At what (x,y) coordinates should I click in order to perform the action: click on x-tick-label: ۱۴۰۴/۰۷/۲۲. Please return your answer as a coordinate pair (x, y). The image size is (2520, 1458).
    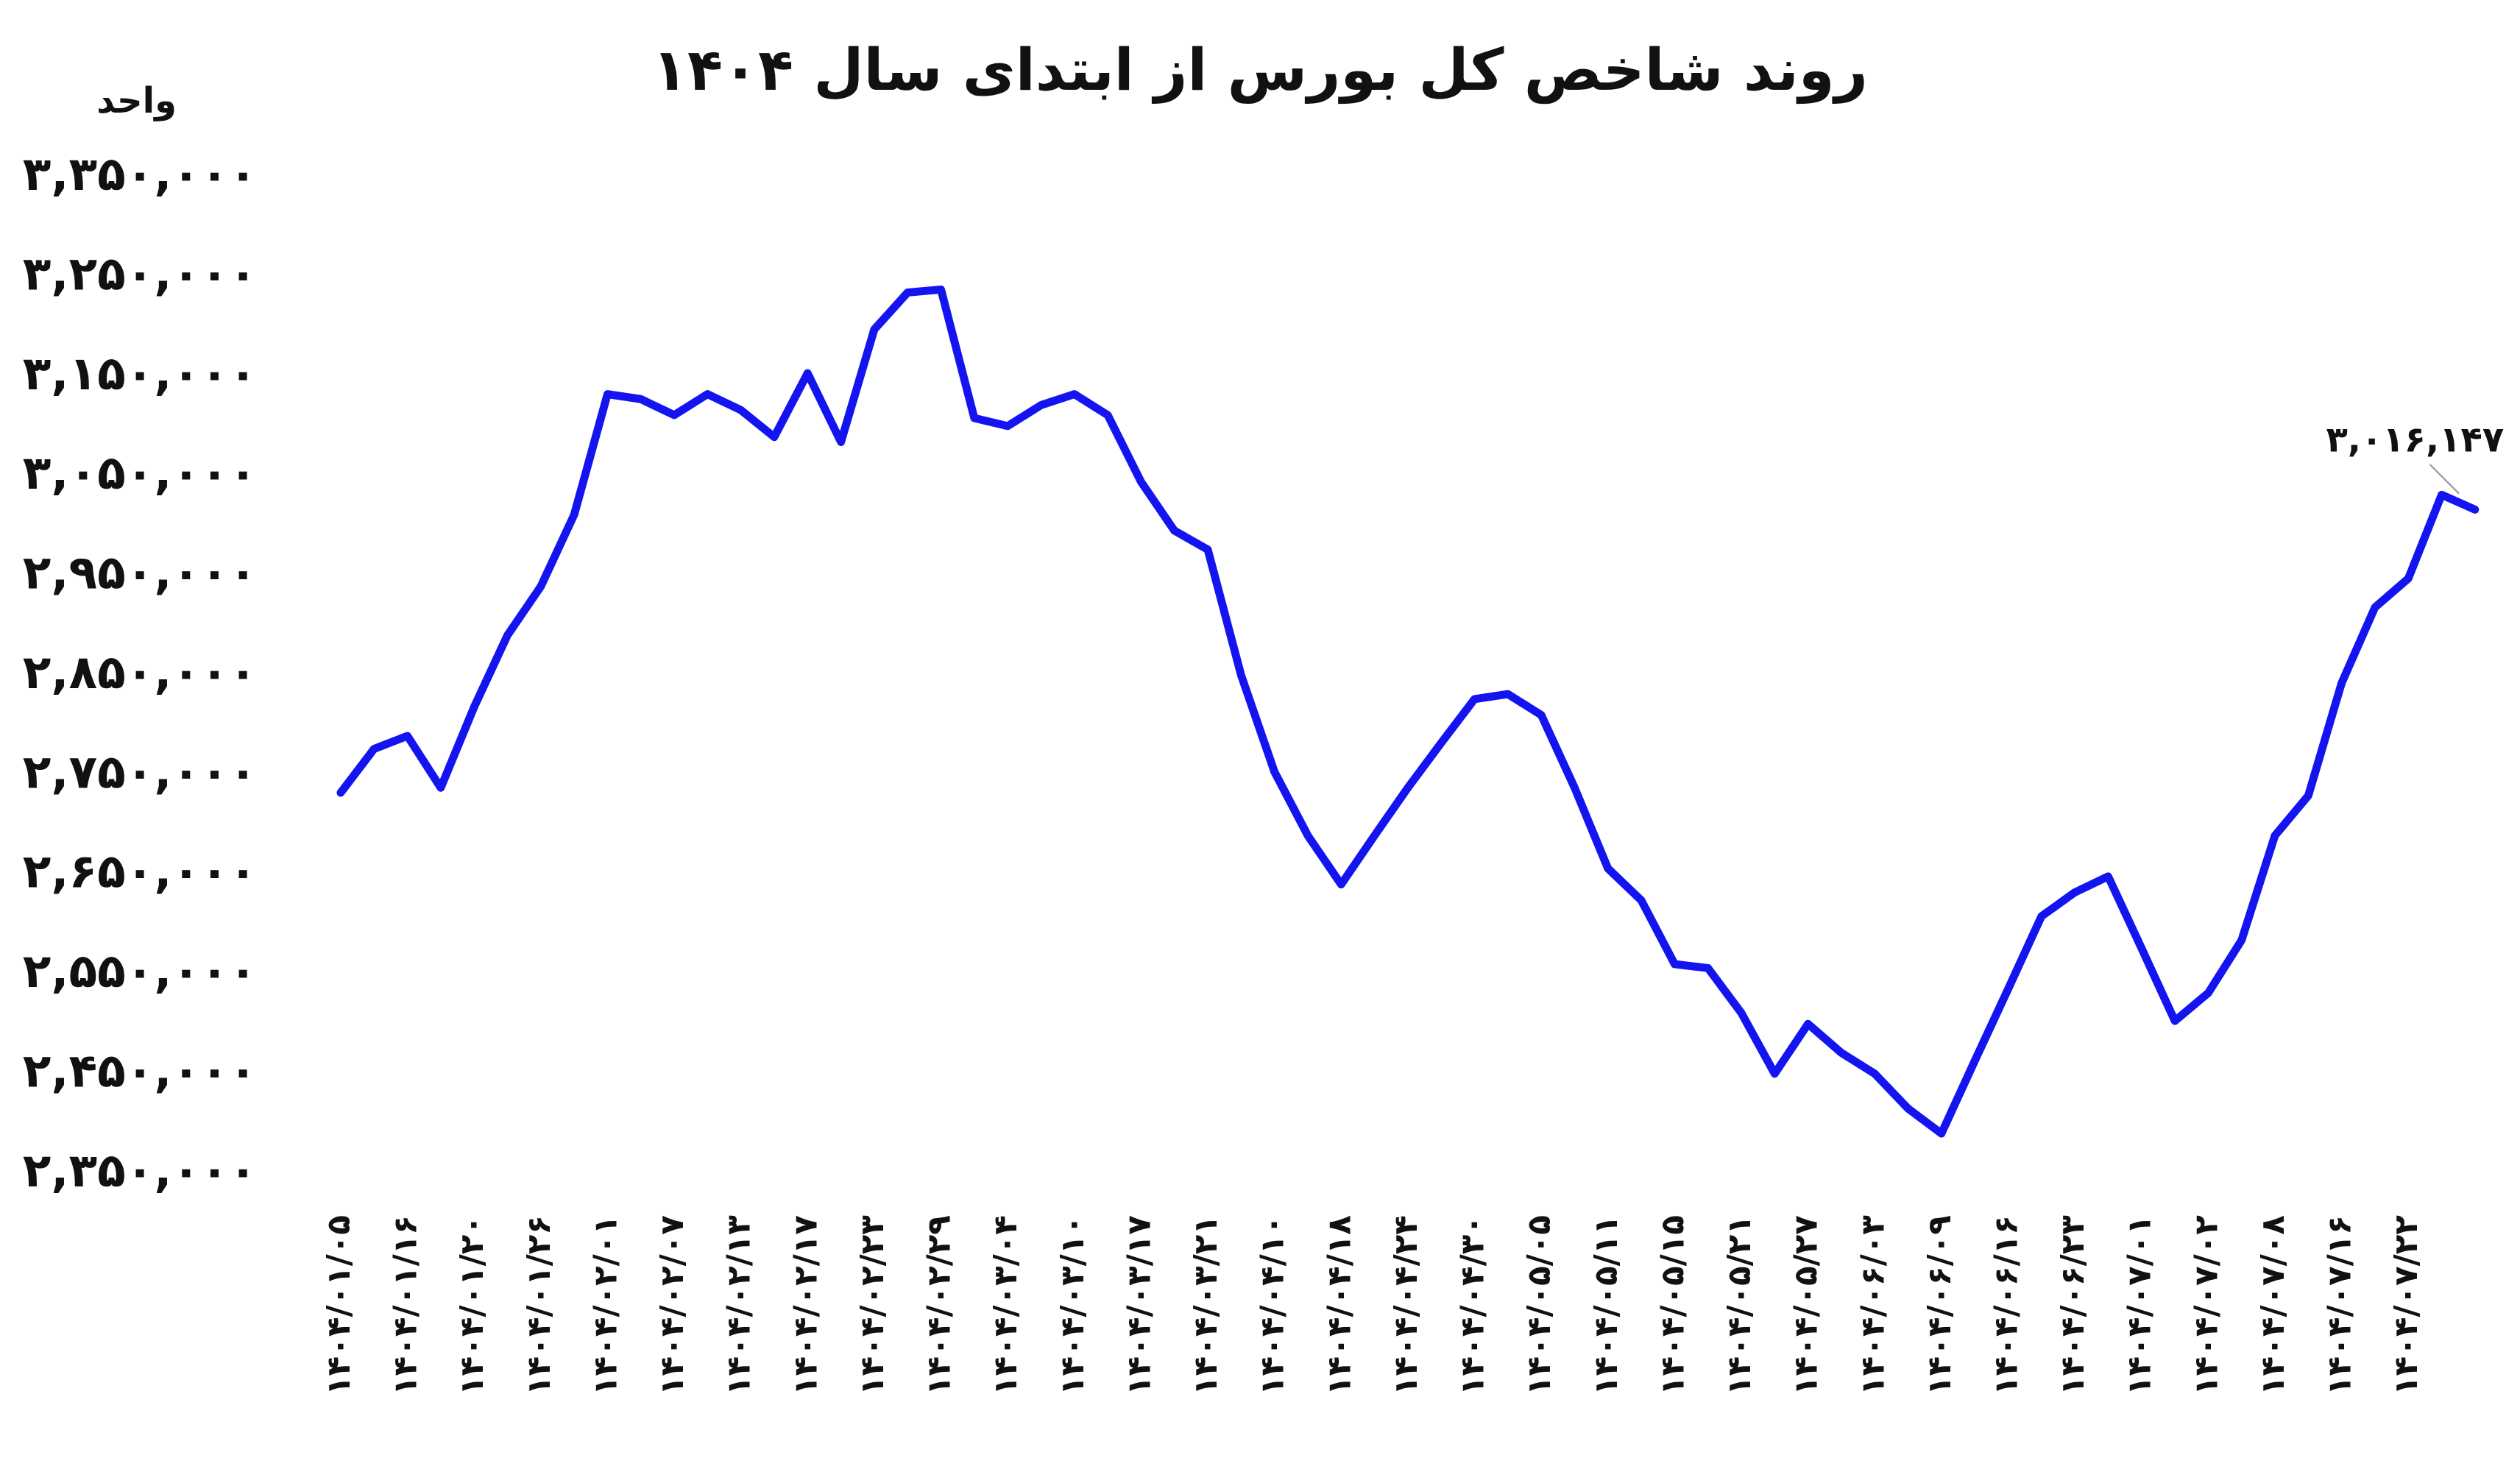
    Looking at the image, I should click on (2406, 1305).